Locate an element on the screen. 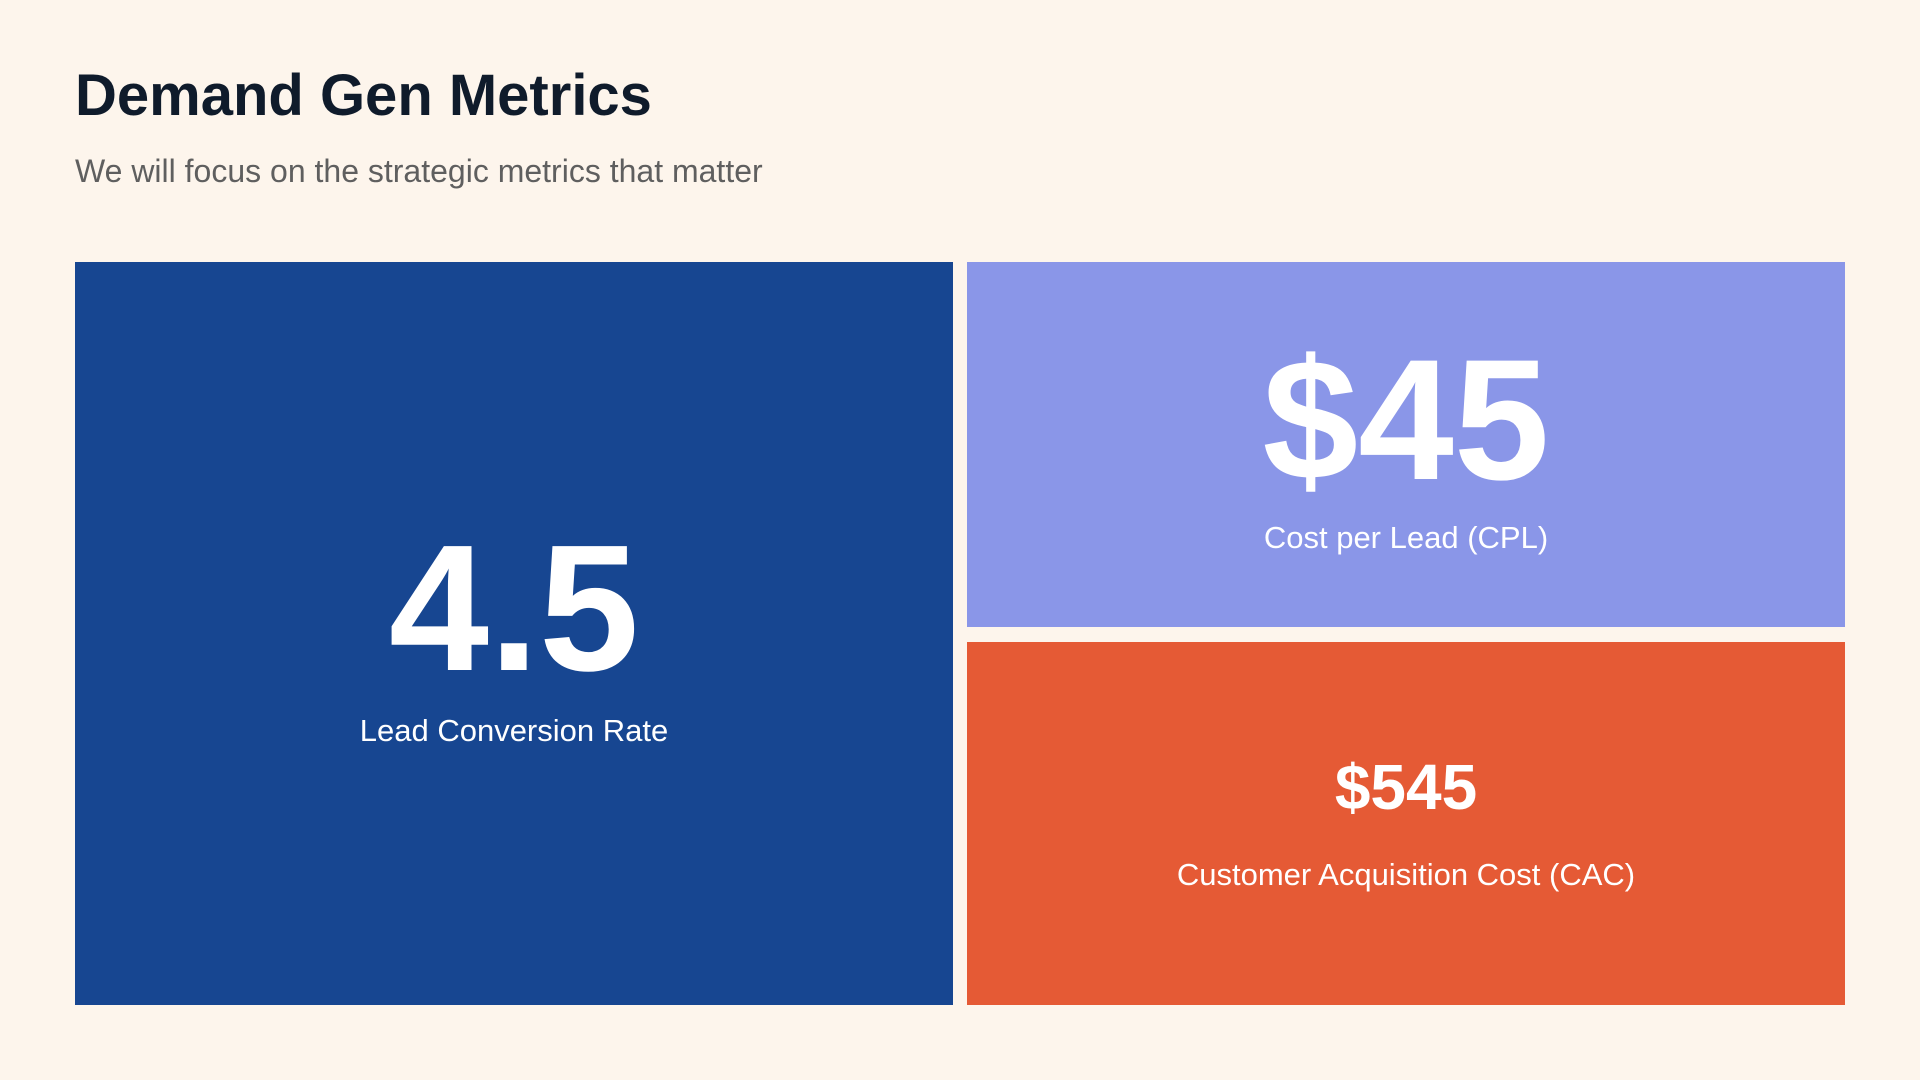 Image resolution: width=1920 pixels, height=1080 pixels. metric-value: 4.5 is located at coordinates (514, 608).